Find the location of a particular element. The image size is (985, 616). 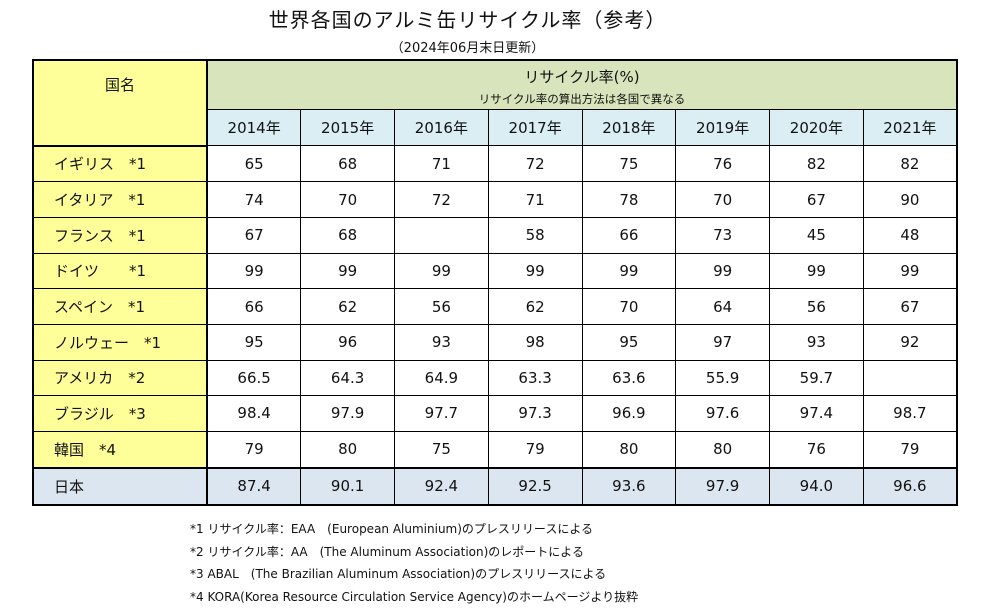

table-row: ドイツ *1 99 99 99 99 99 99 99 99 is located at coordinates (495, 271).